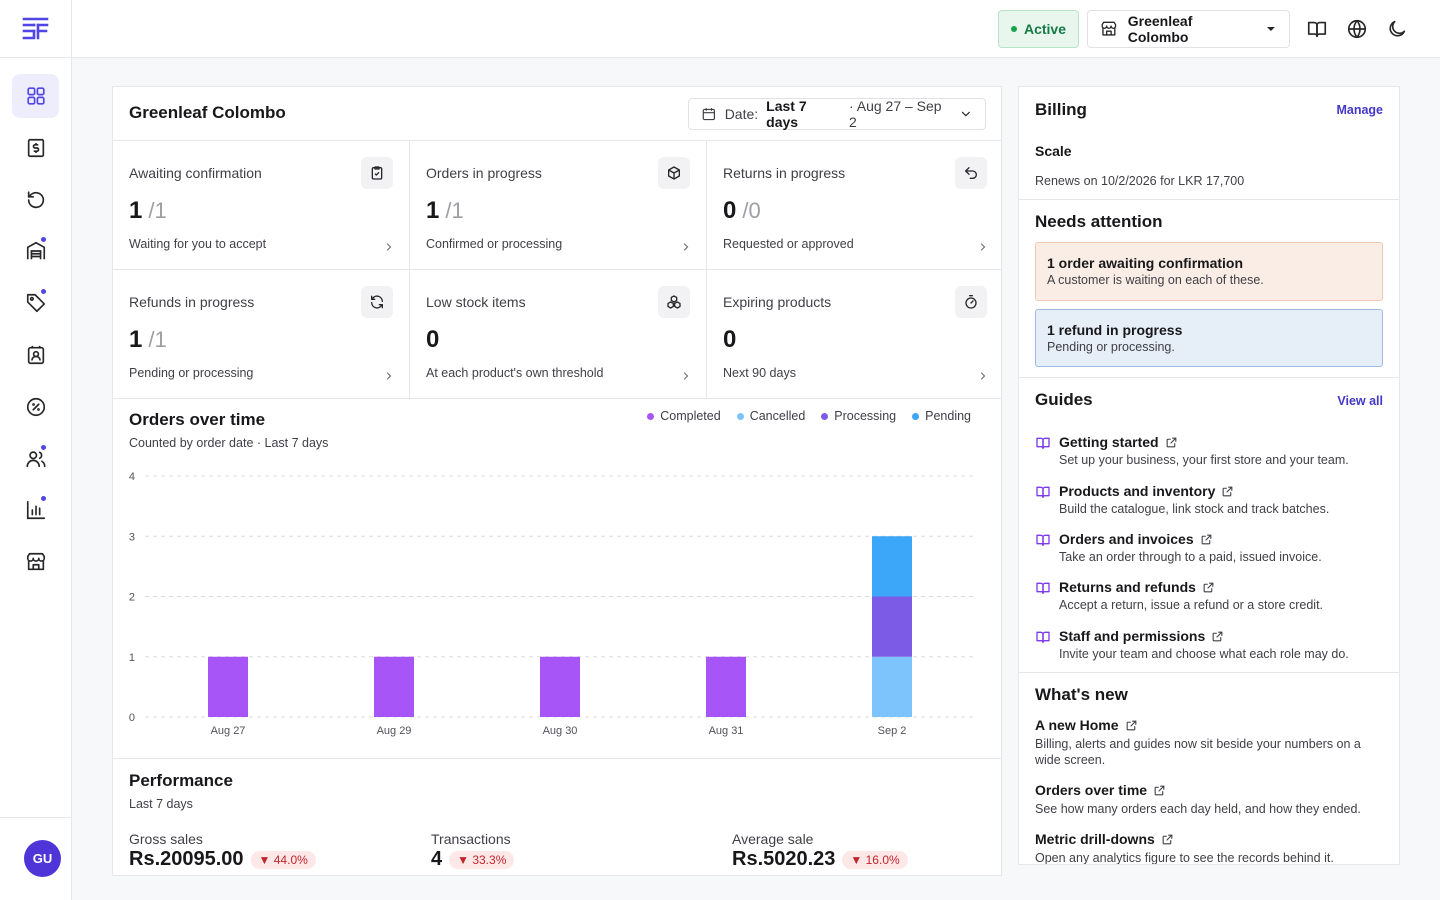  I want to click on chart-title: Orders over time, so click(197, 419).